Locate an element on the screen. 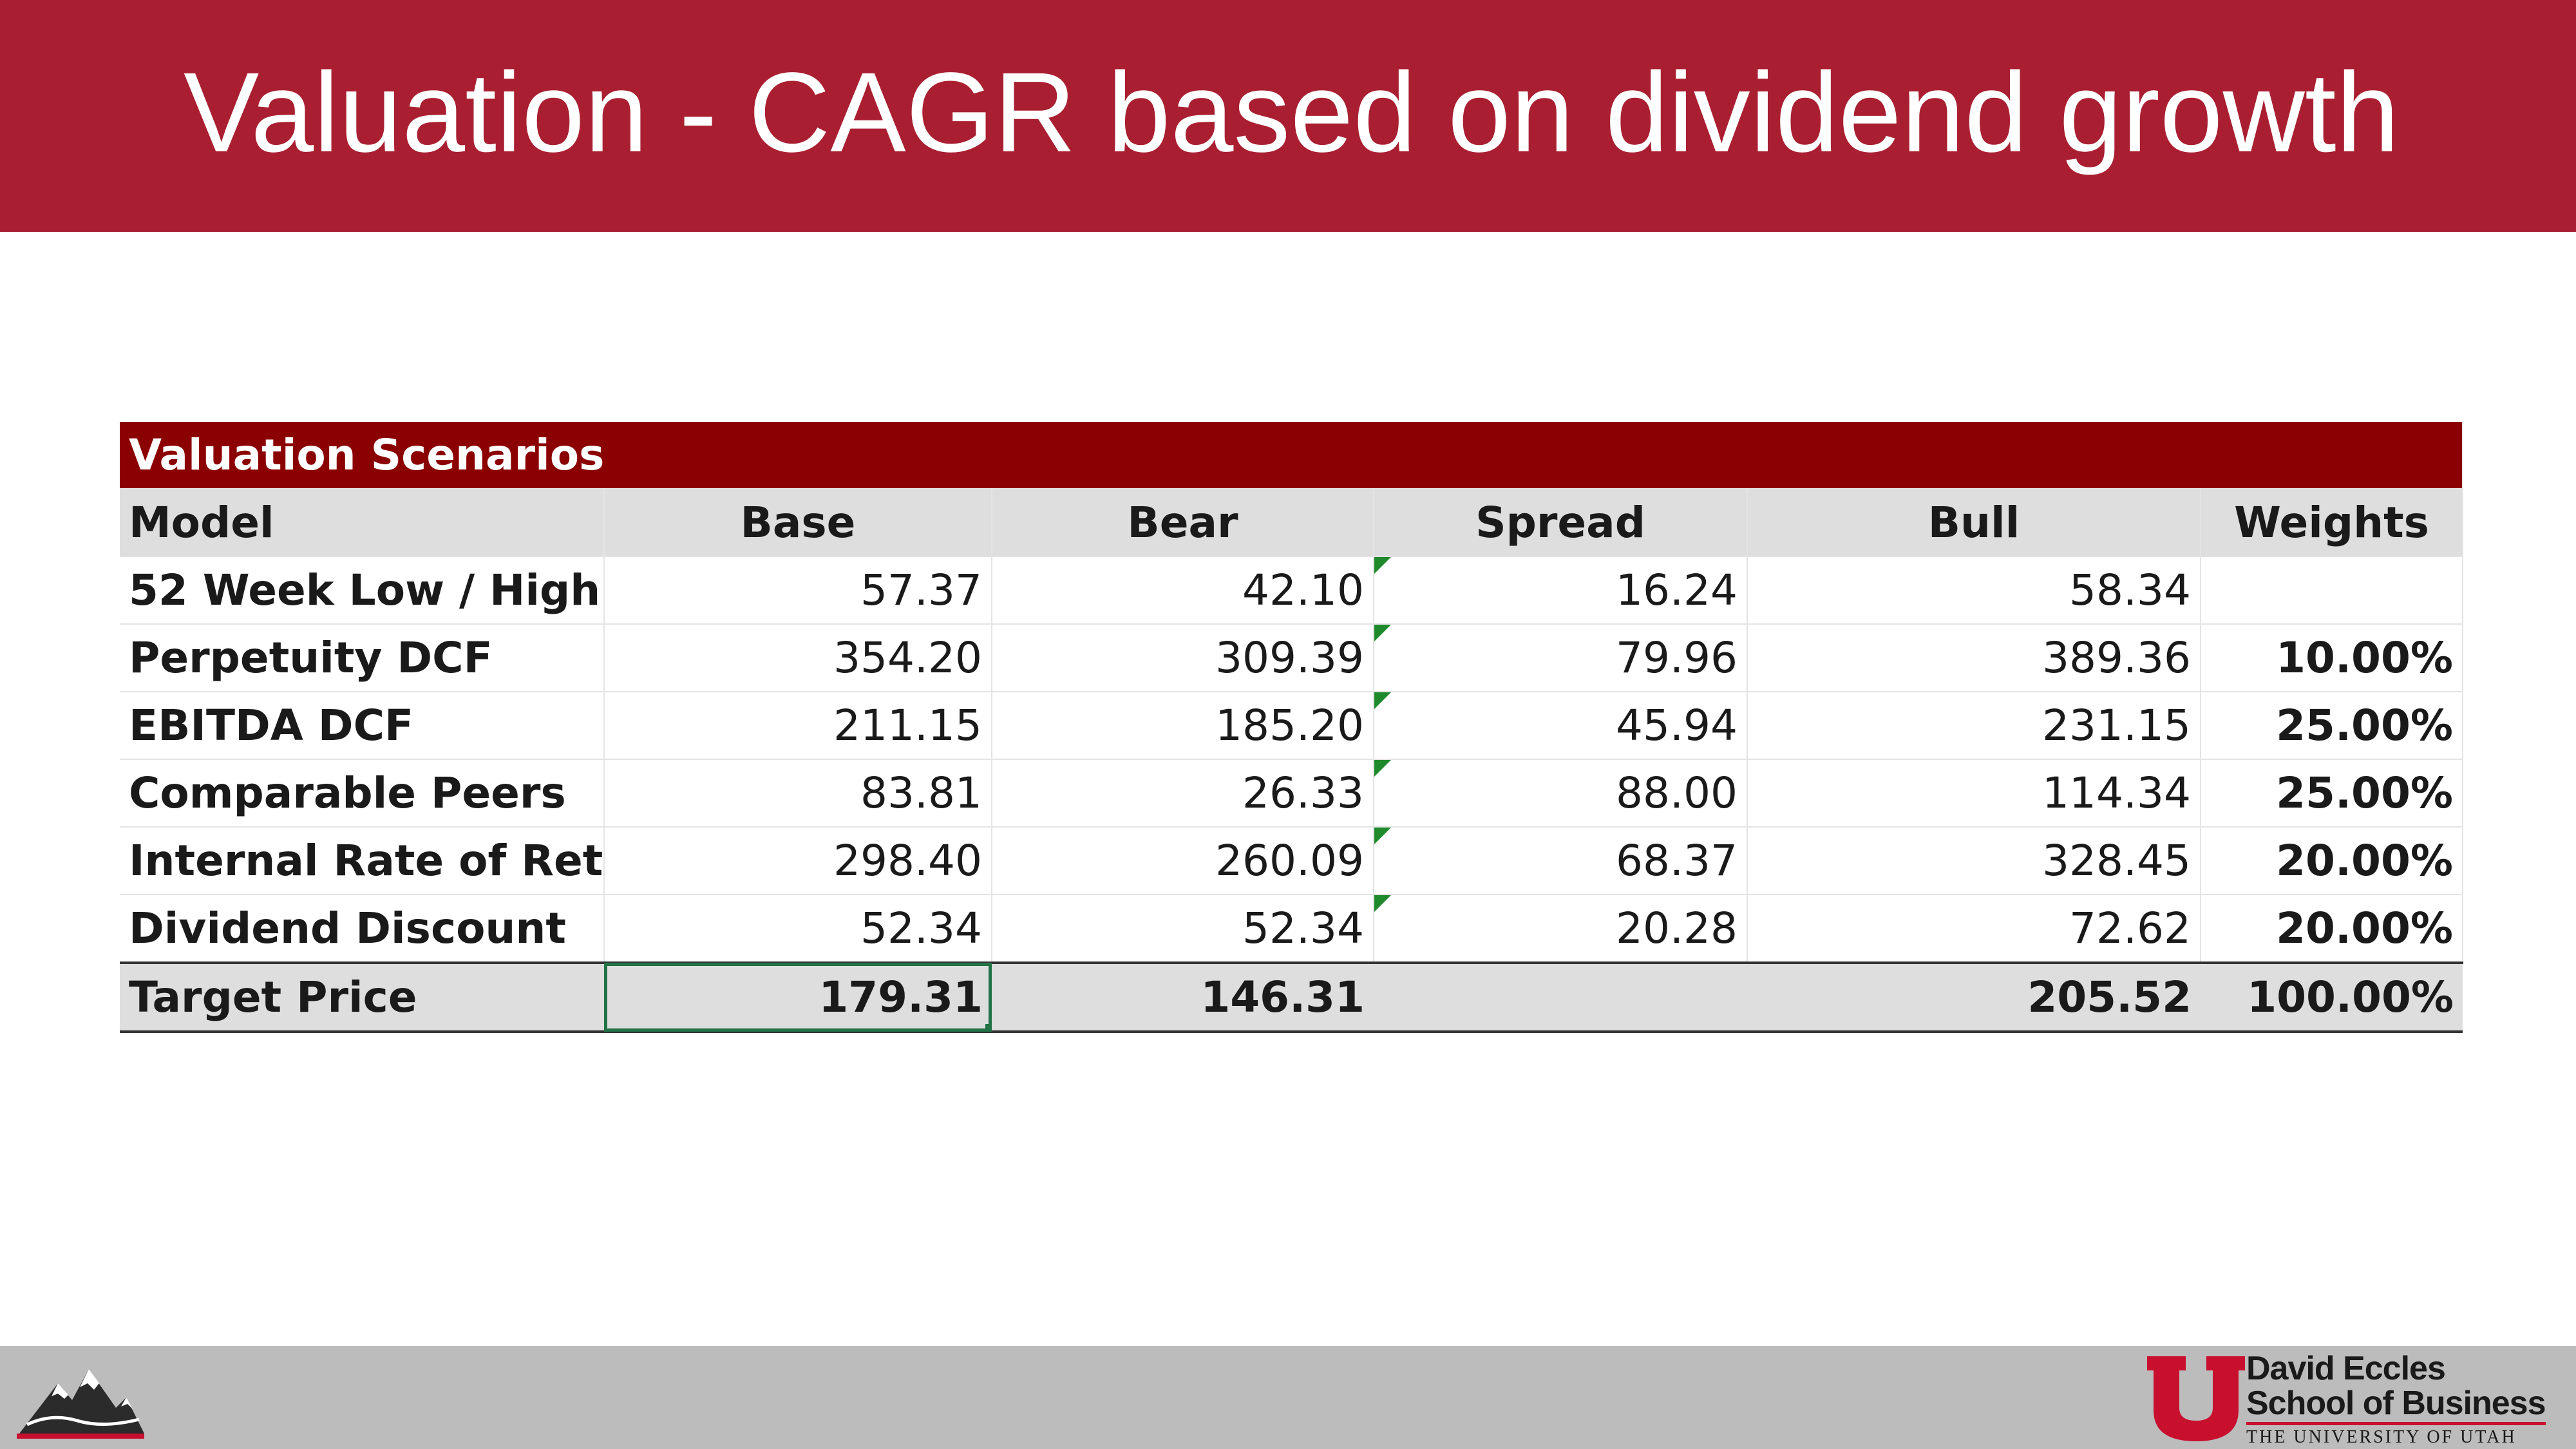  row-bear-cell: 42.10 is located at coordinates (1183, 590).